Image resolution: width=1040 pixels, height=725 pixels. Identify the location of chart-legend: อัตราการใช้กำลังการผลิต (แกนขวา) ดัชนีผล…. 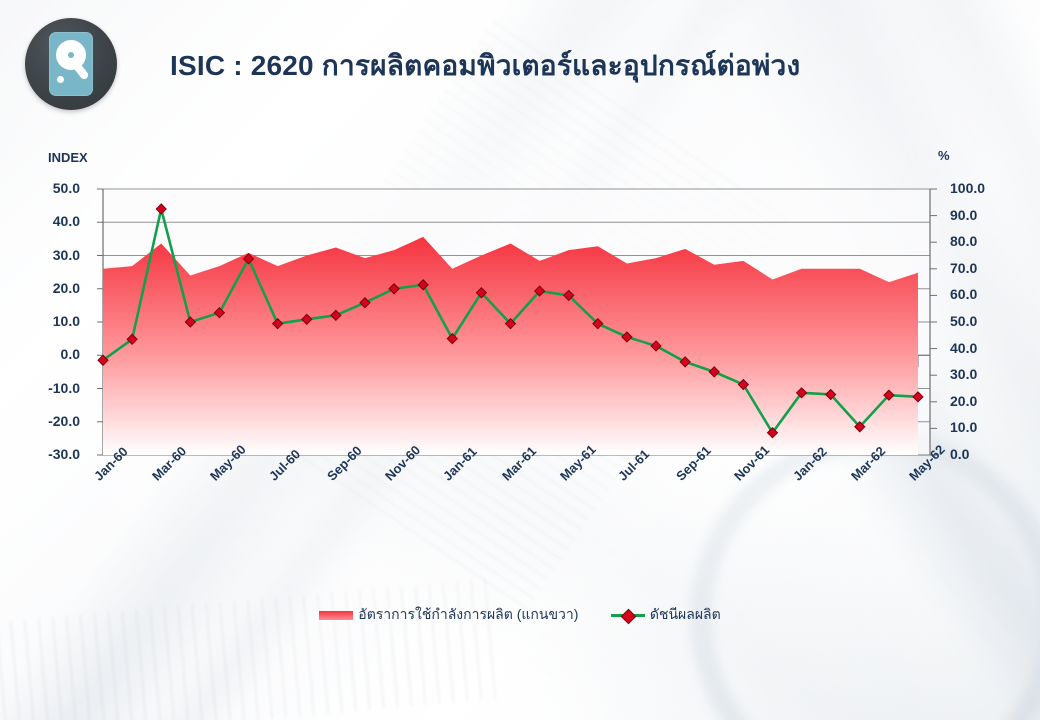
(520, 615).